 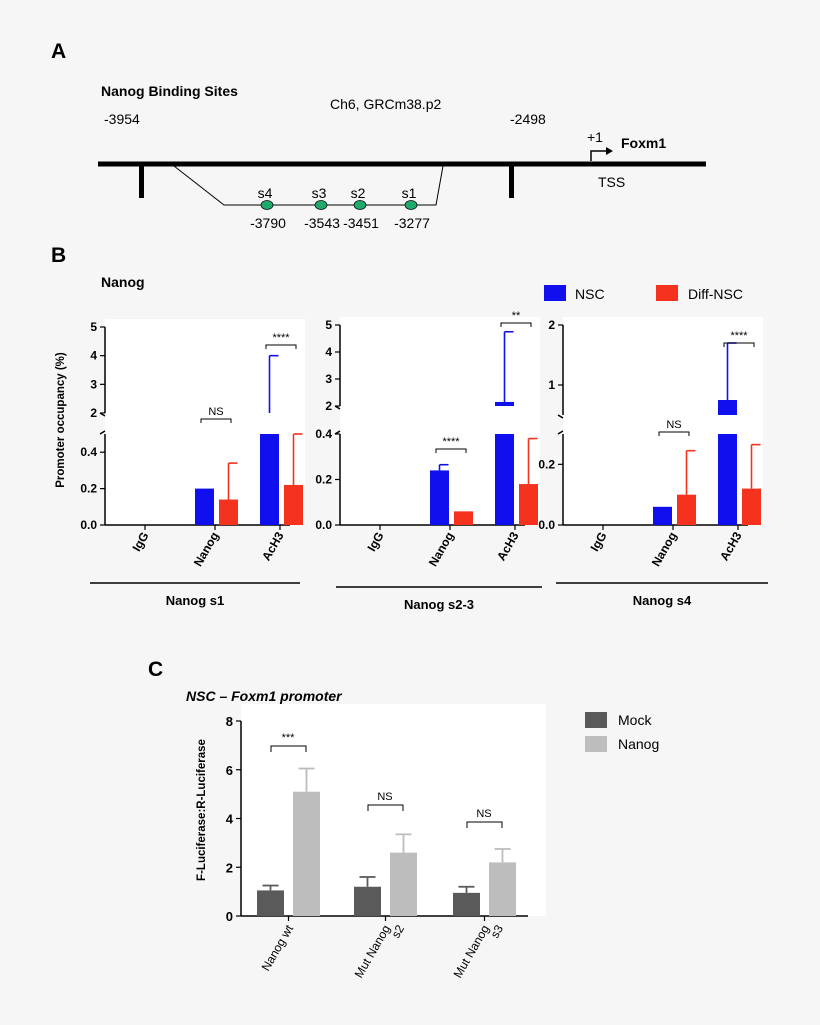 What do you see at coordinates (546, 464) in the screenshot?
I see `chip2-y-tick-label: 0.2` at bounding box center [546, 464].